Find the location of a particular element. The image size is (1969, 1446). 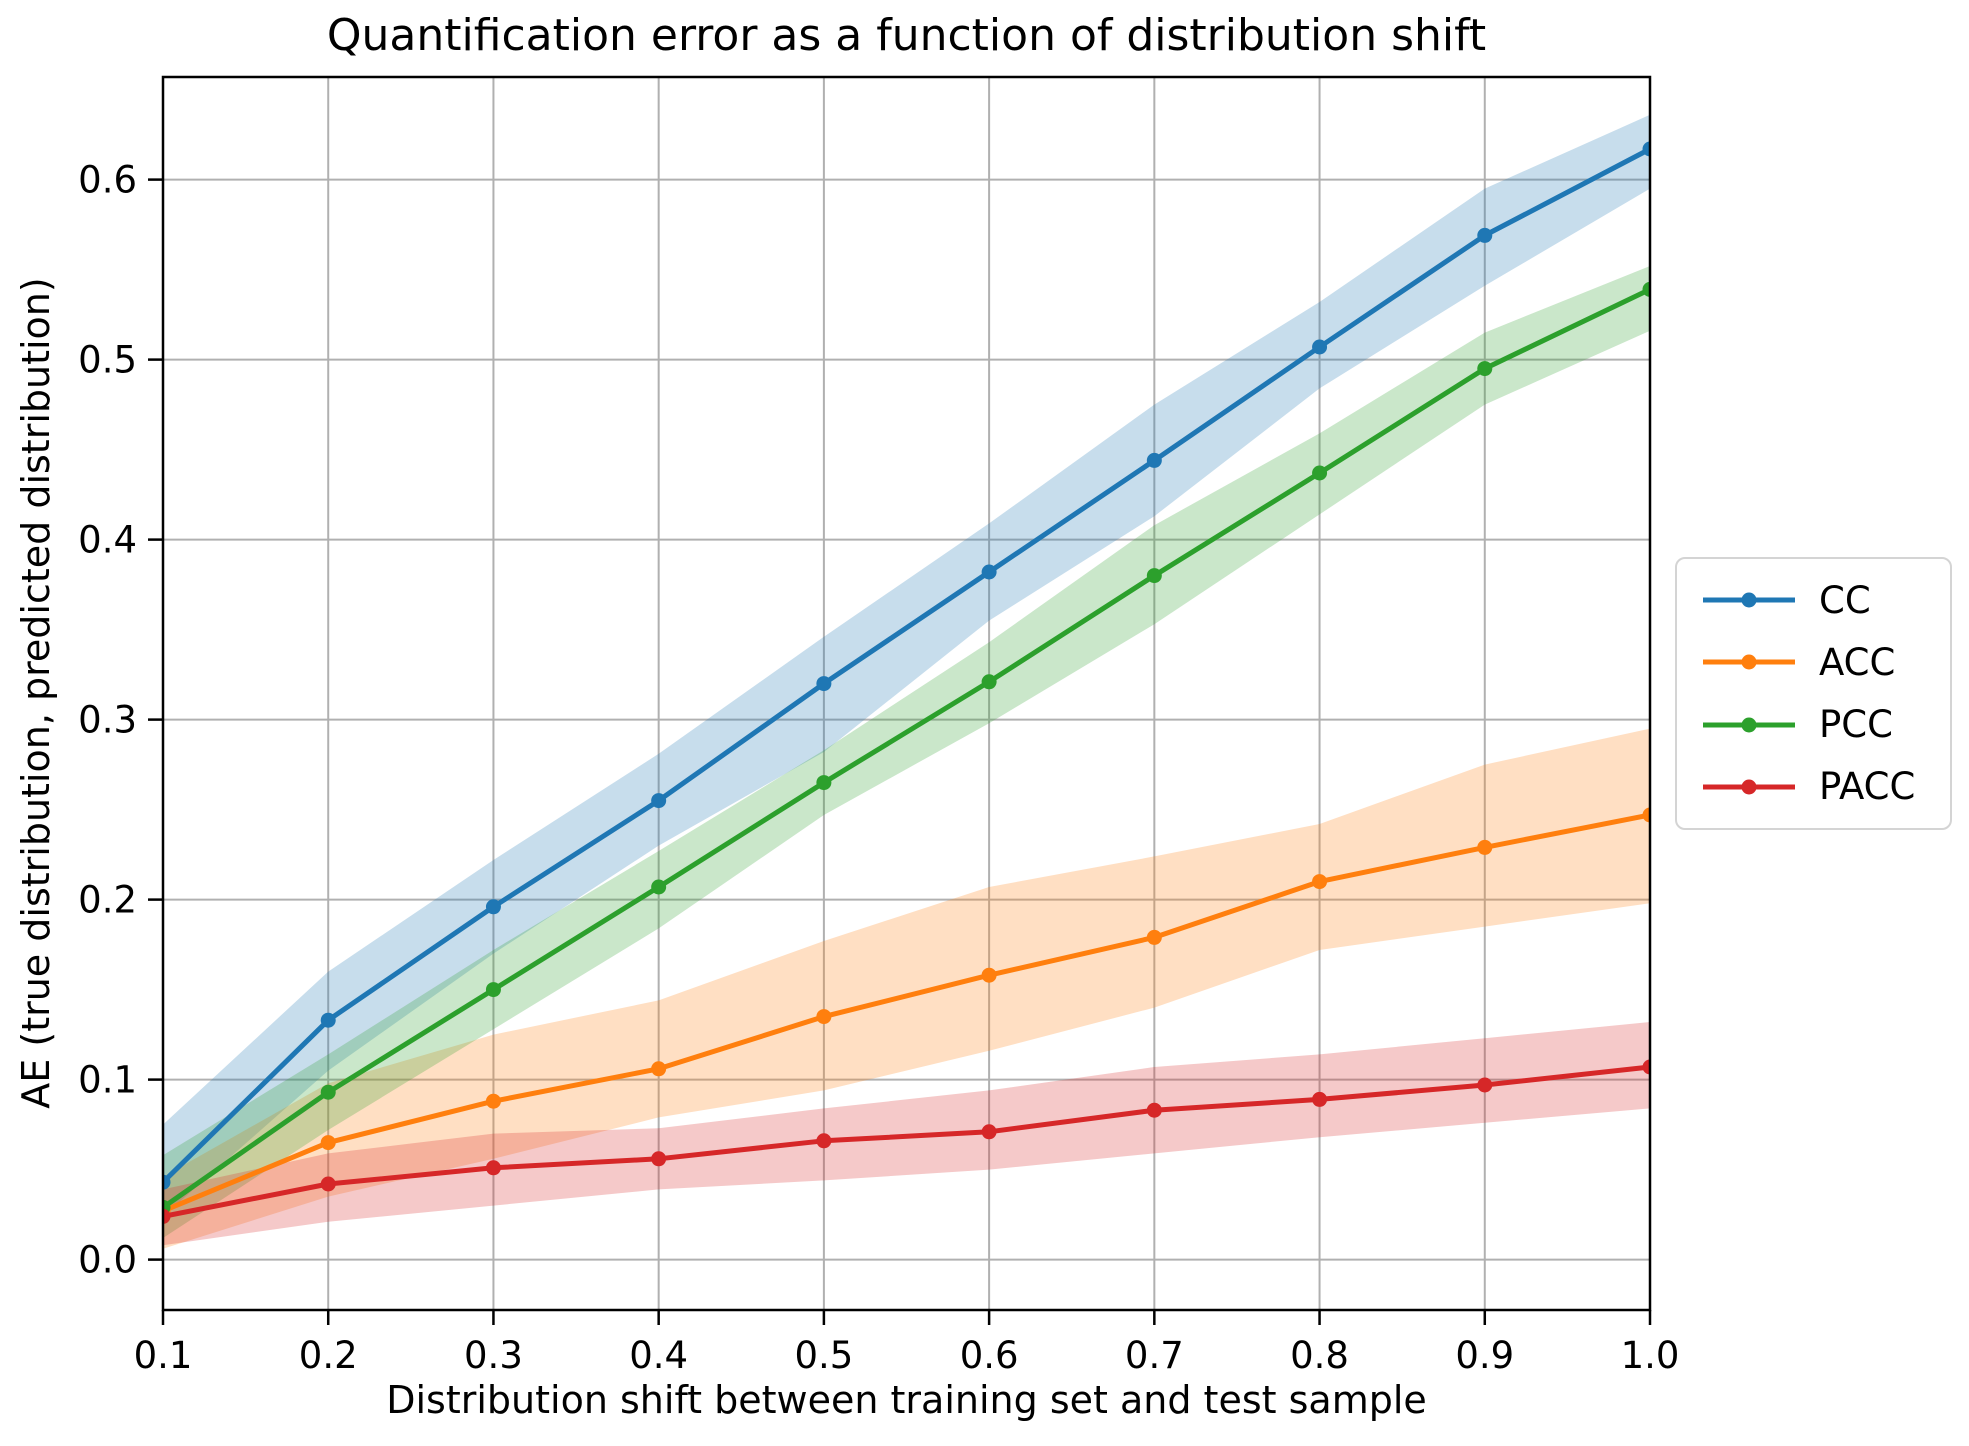

legend-label: ACC is located at coordinates (1857, 662).